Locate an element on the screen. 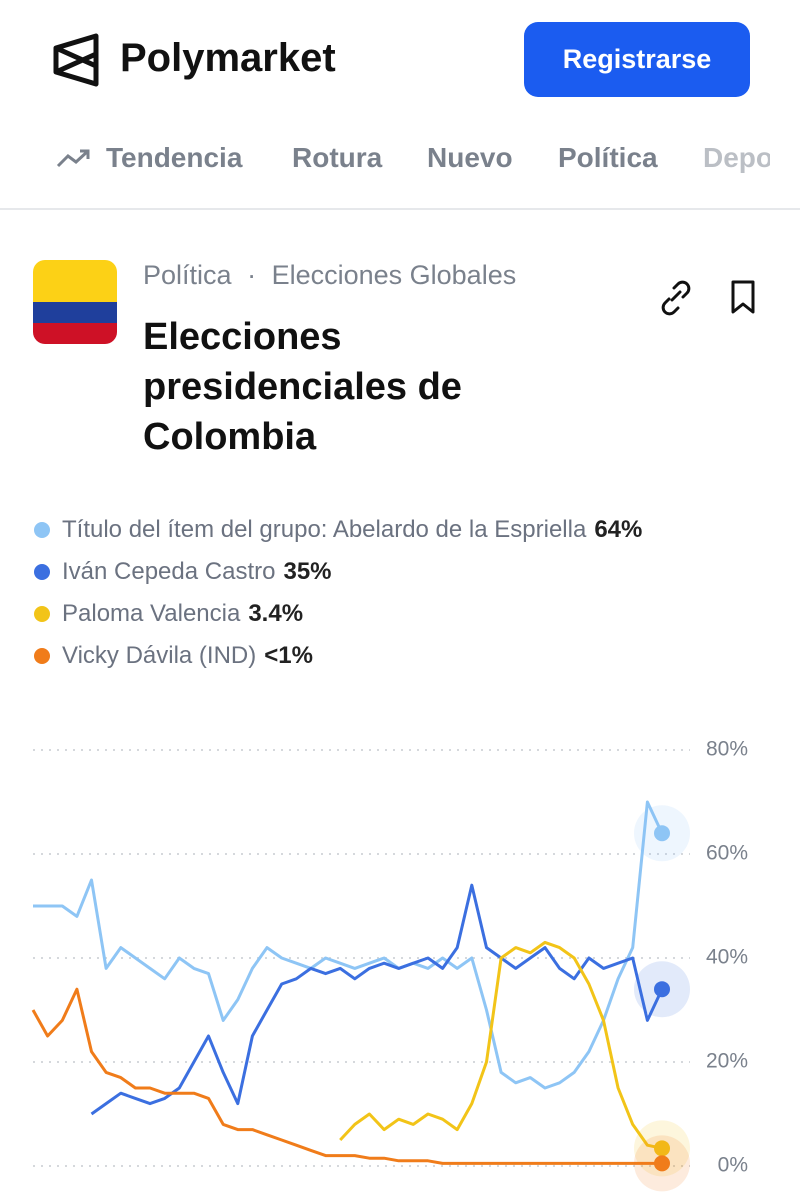 This screenshot has width=800, height=1200. legend-value: 35% is located at coordinates (307, 571).